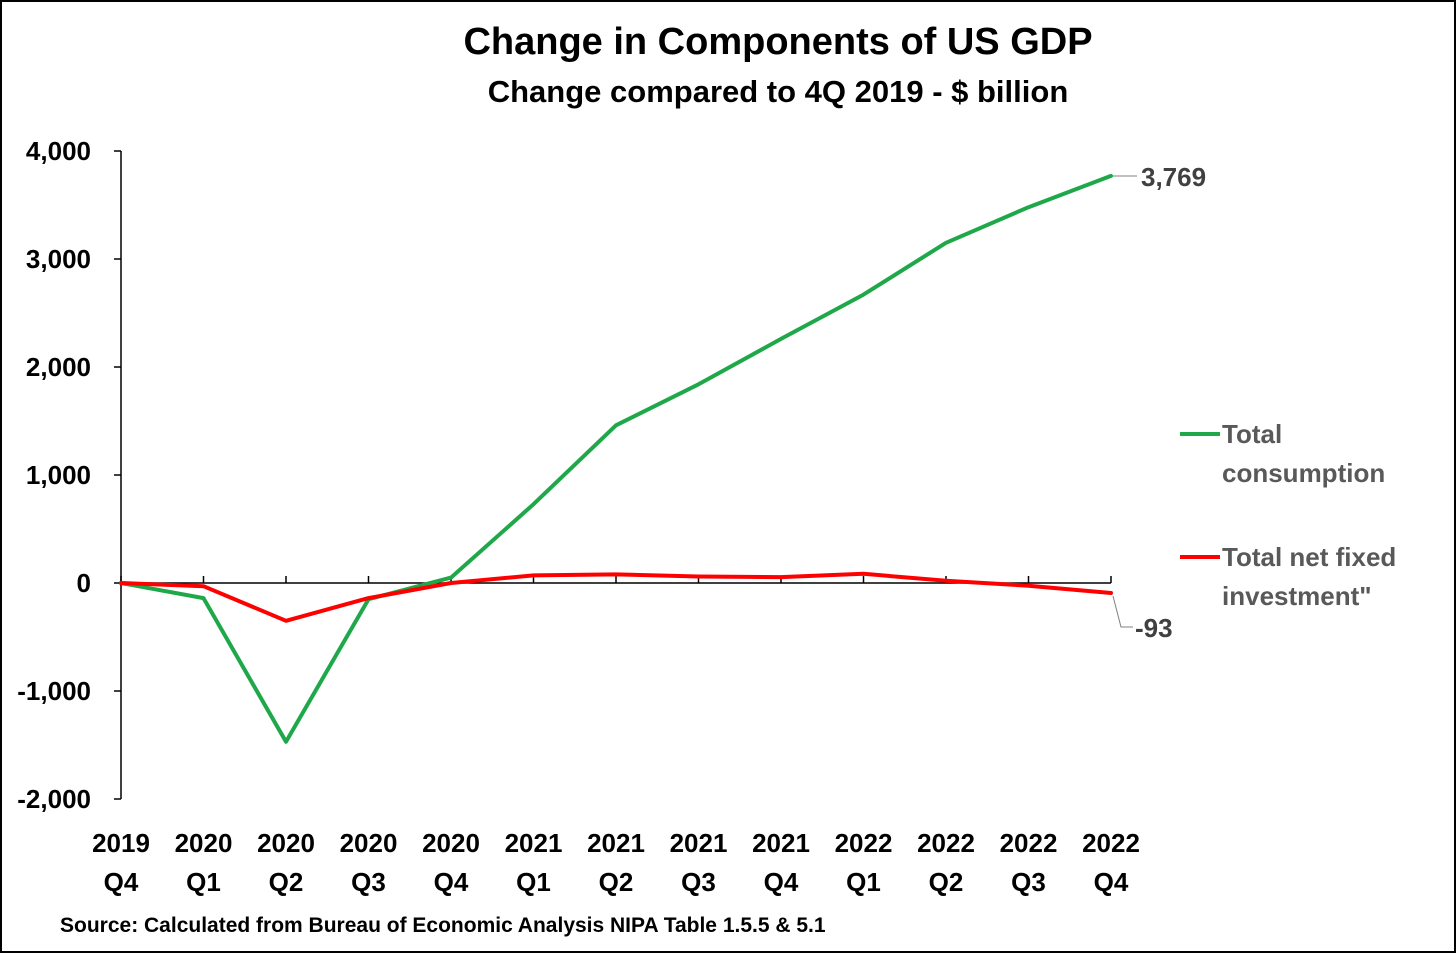 Image resolution: width=1456 pixels, height=953 pixels. Describe the element at coordinates (1029, 862) in the screenshot. I see `x-tick-label: 2022 Q3` at that location.